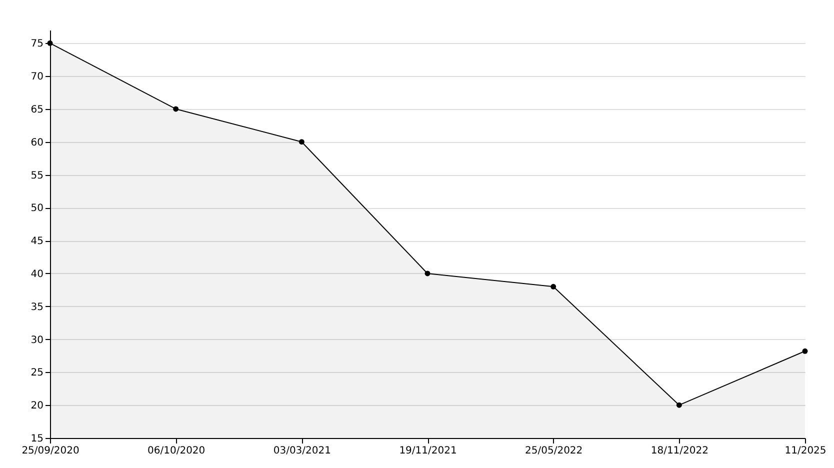 The width and height of the screenshot is (834, 468). Describe the element at coordinates (37, 44) in the screenshot. I see `y-tick-label: 75` at that location.